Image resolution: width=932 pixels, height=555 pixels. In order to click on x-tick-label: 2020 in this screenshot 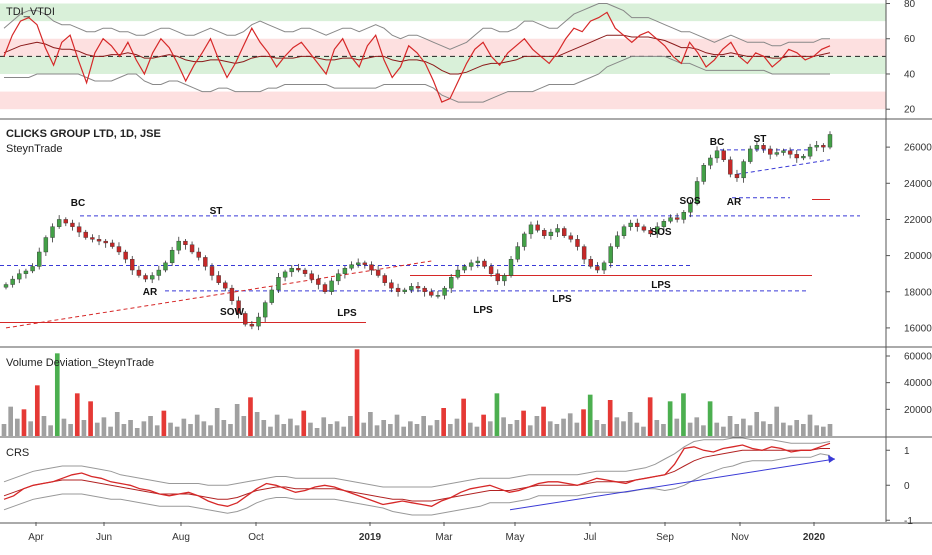, I will do `click(814, 537)`.